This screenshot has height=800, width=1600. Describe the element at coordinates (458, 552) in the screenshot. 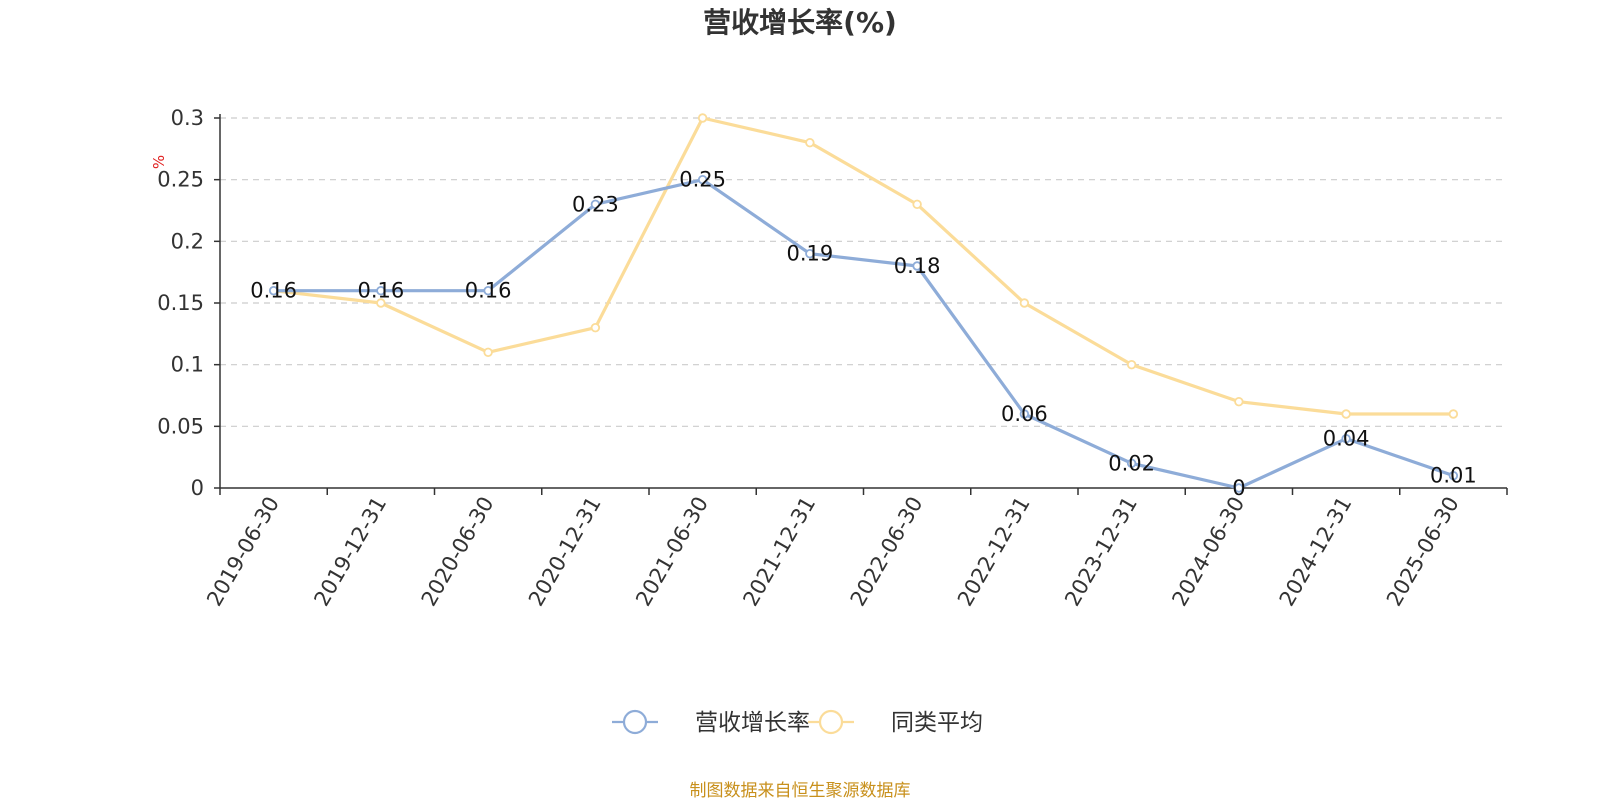

I see `x-tick-label: 2020-06-30` at that location.